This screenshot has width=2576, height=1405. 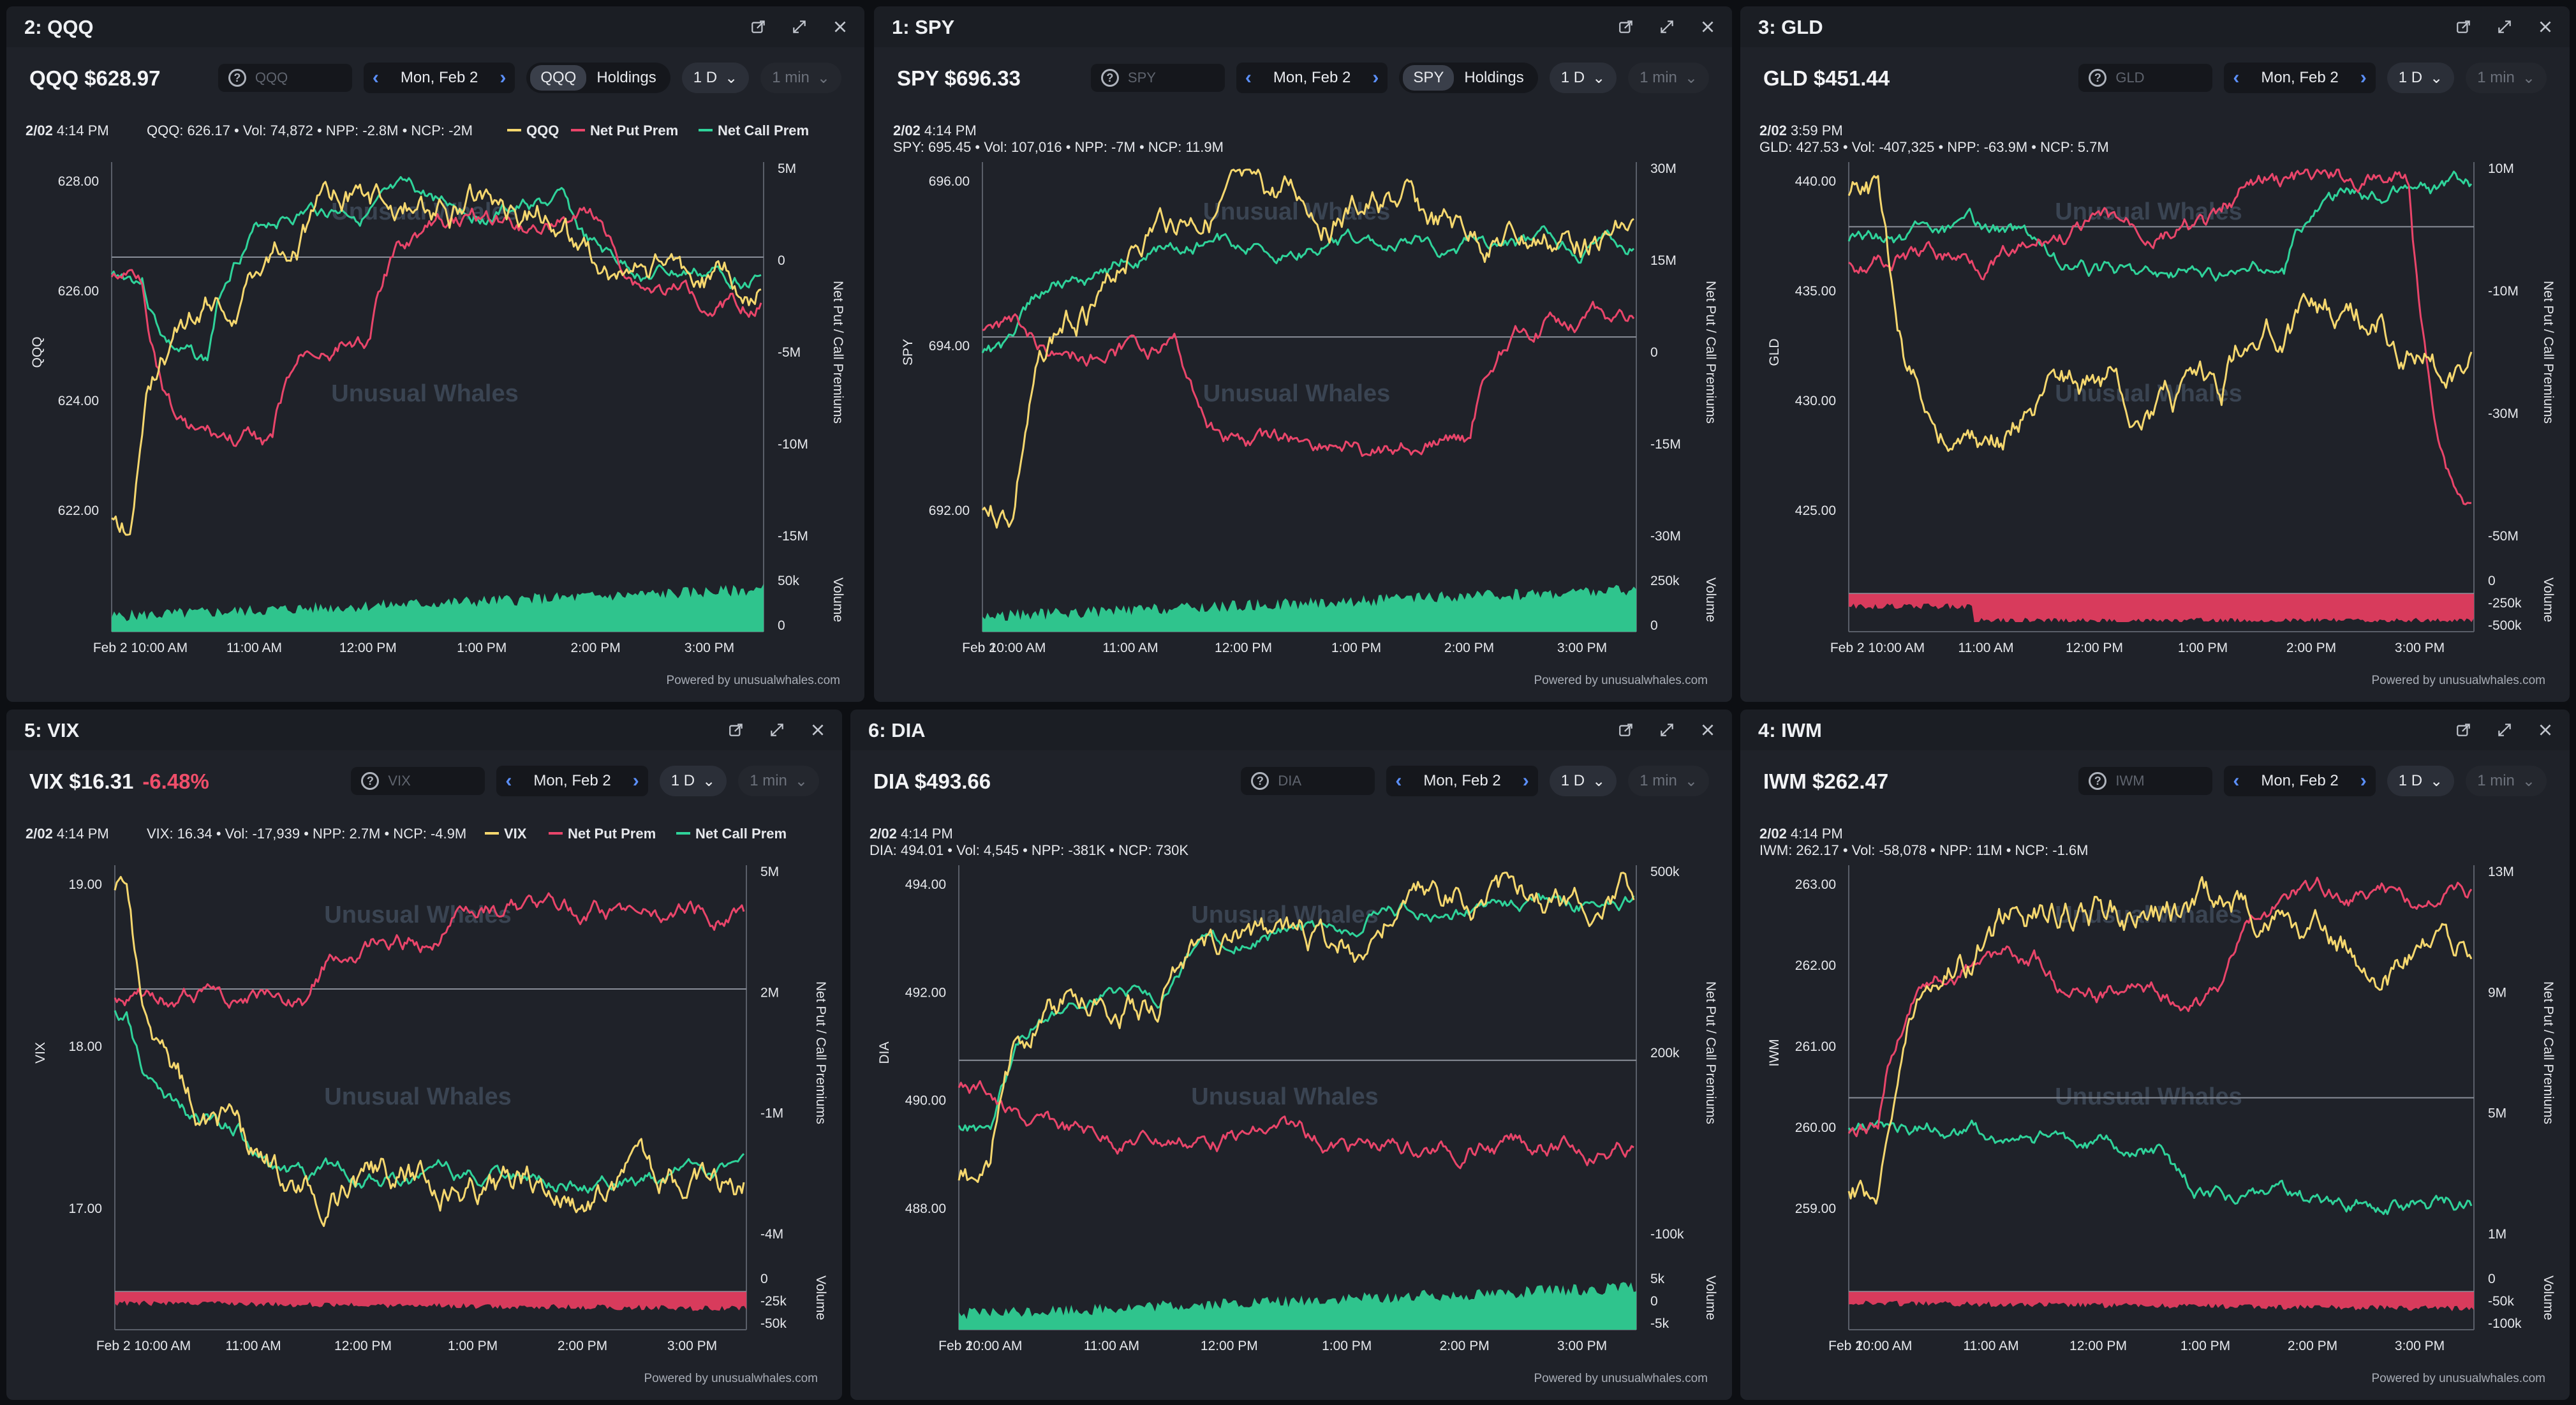 I want to click on legend-item: VIX, so click(x=515, y=834).